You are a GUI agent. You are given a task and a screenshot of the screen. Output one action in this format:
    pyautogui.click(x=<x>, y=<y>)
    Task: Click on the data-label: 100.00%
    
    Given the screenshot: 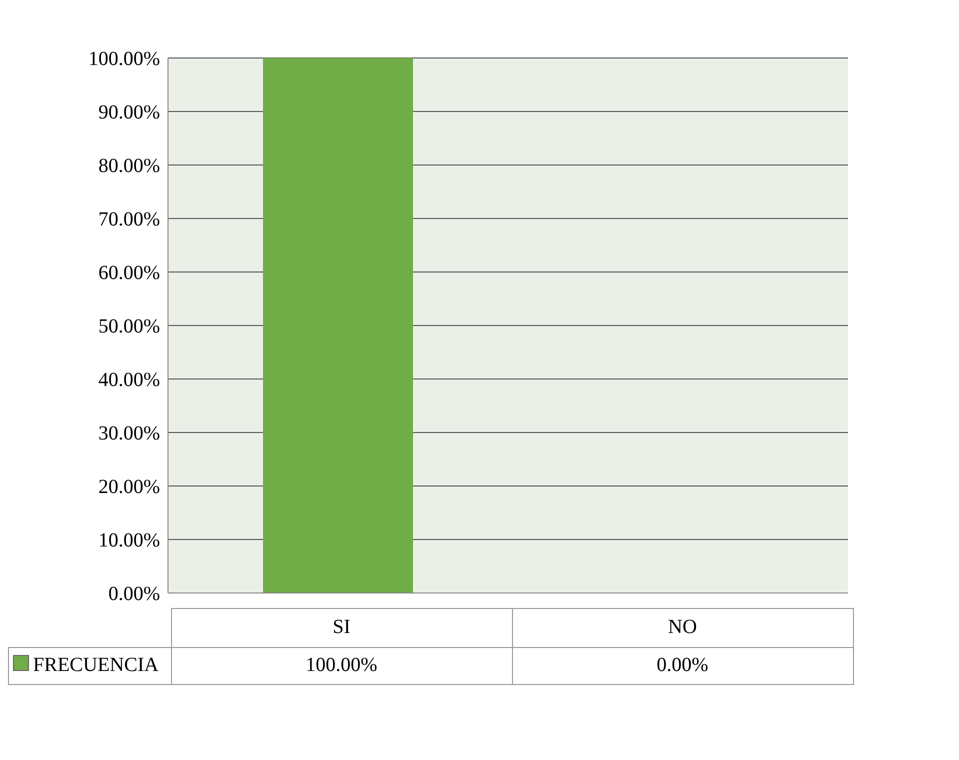 What is the action you would take?
    pyautogui.click(x=341, y=665)
    